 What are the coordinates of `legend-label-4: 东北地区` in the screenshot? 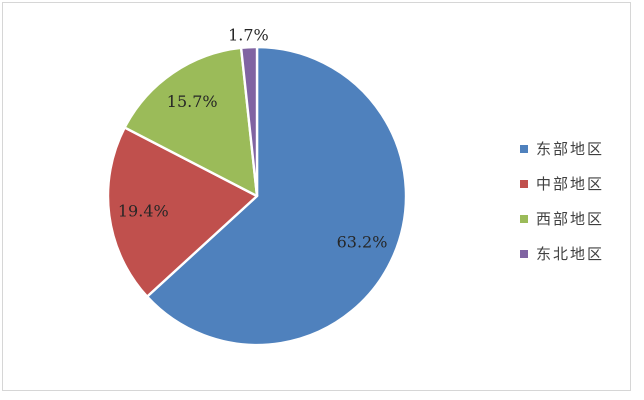 It's located at (570, 254).